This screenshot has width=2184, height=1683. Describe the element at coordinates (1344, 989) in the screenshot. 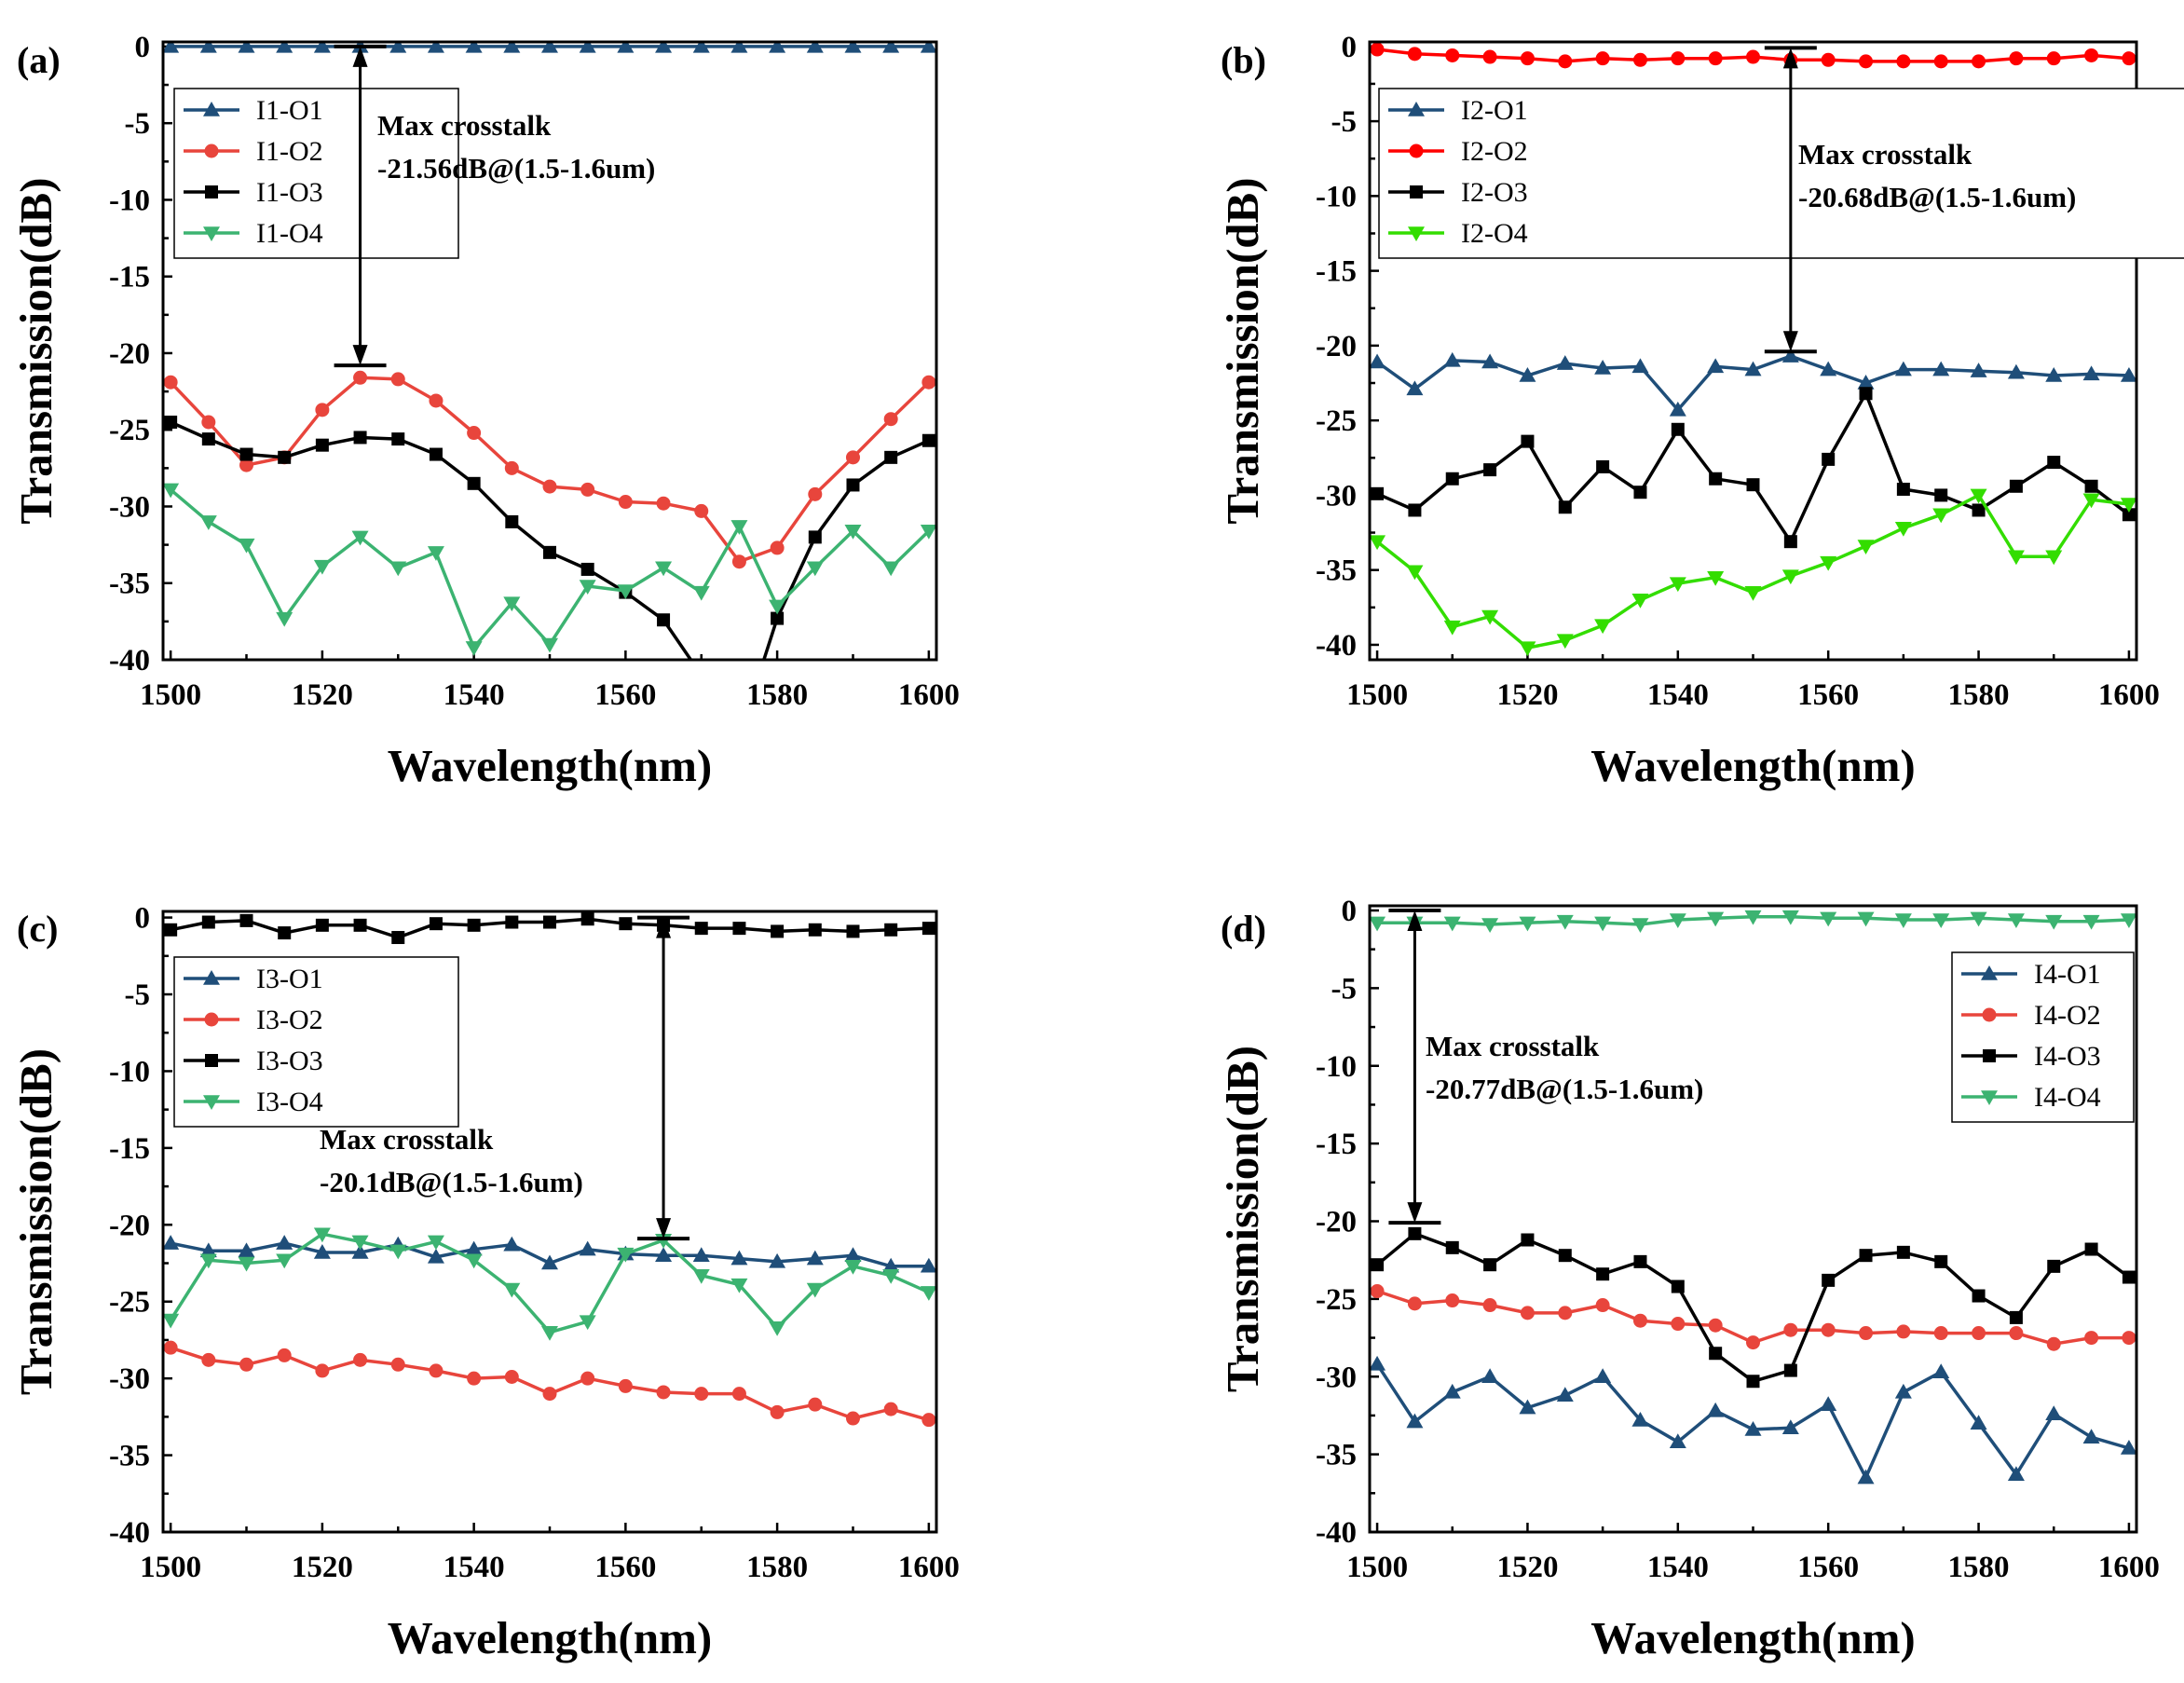

I see `y-tick-label: -5` at that location.